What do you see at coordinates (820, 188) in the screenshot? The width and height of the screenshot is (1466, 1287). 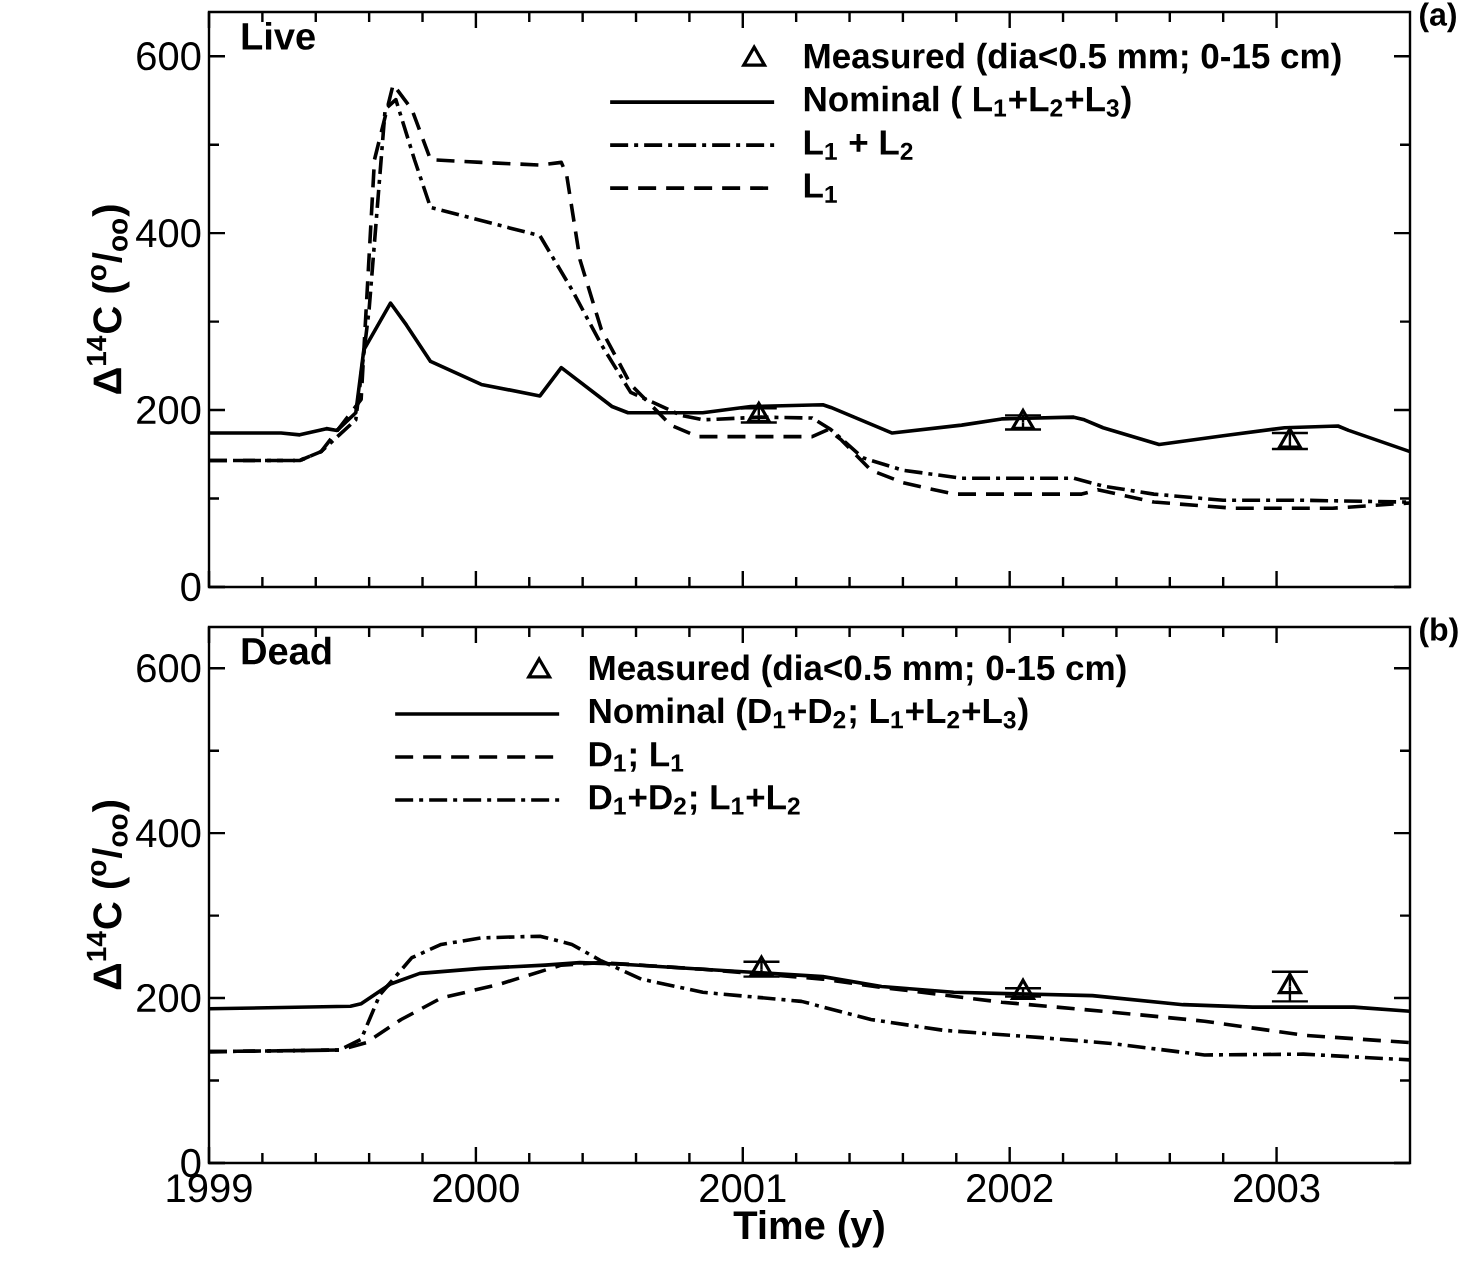 I see `legend-label: L$_{1}$` at bounding box center [820, 188].